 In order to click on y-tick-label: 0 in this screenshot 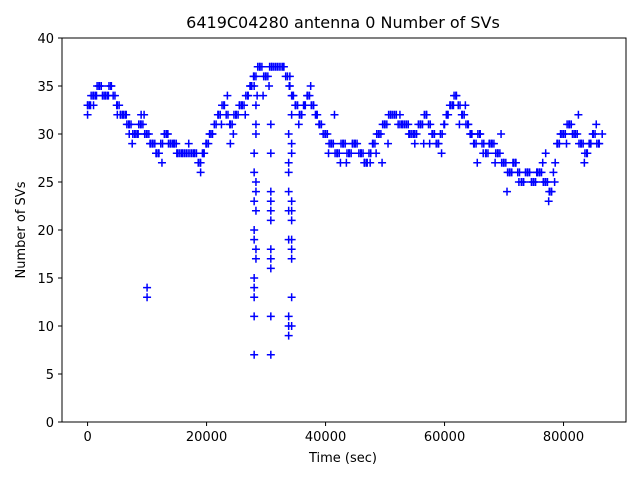, I will do `click(50, 423)`.